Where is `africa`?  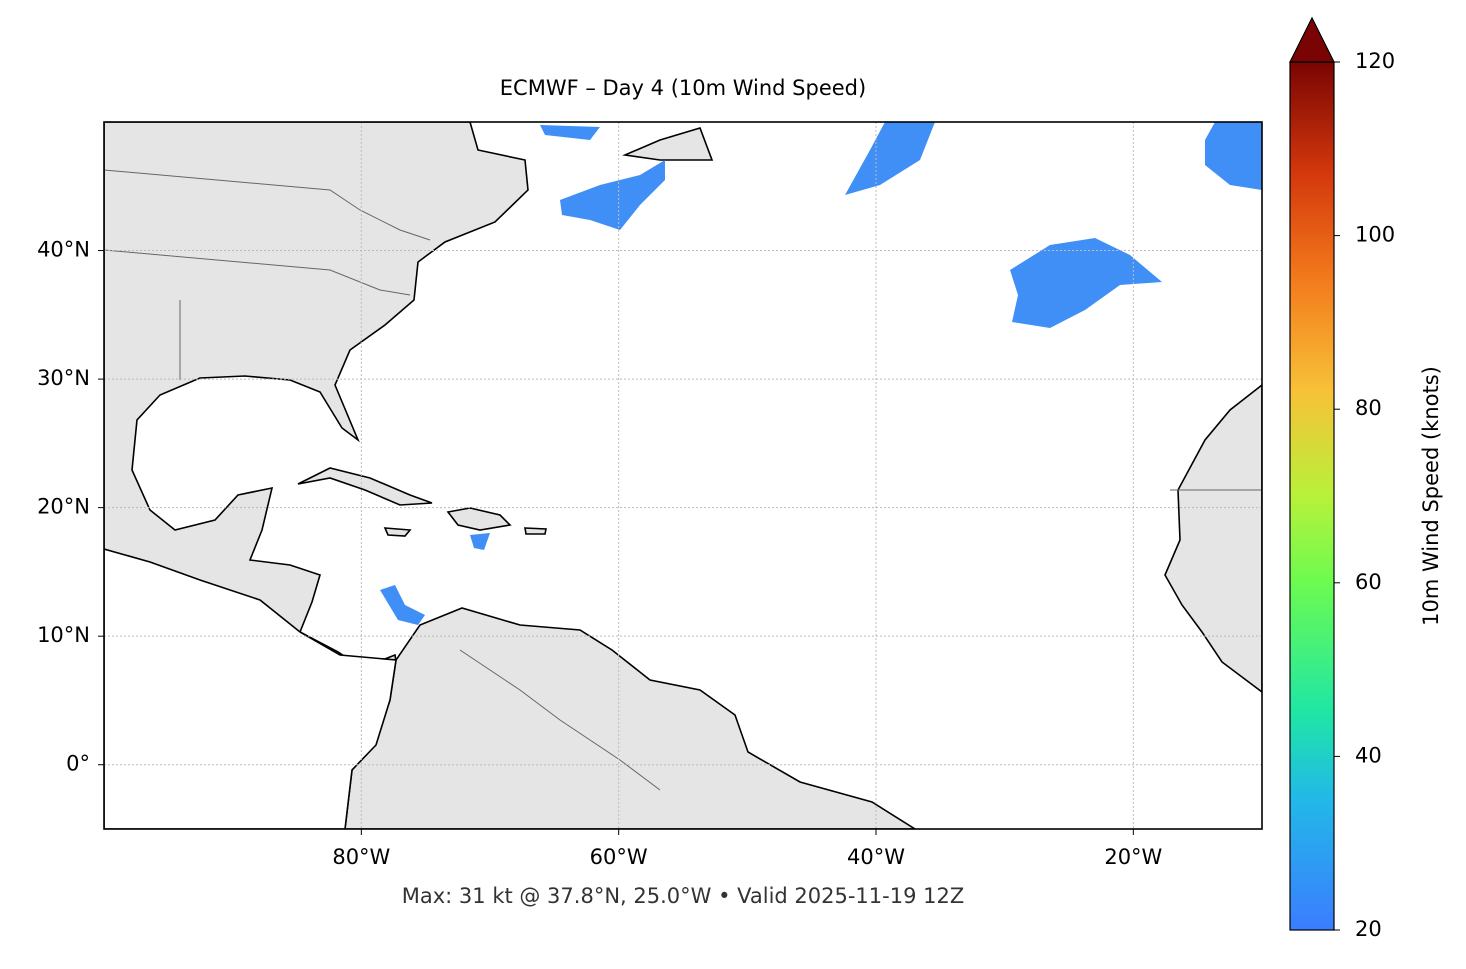
africa is located at coordinates (1213, 538).